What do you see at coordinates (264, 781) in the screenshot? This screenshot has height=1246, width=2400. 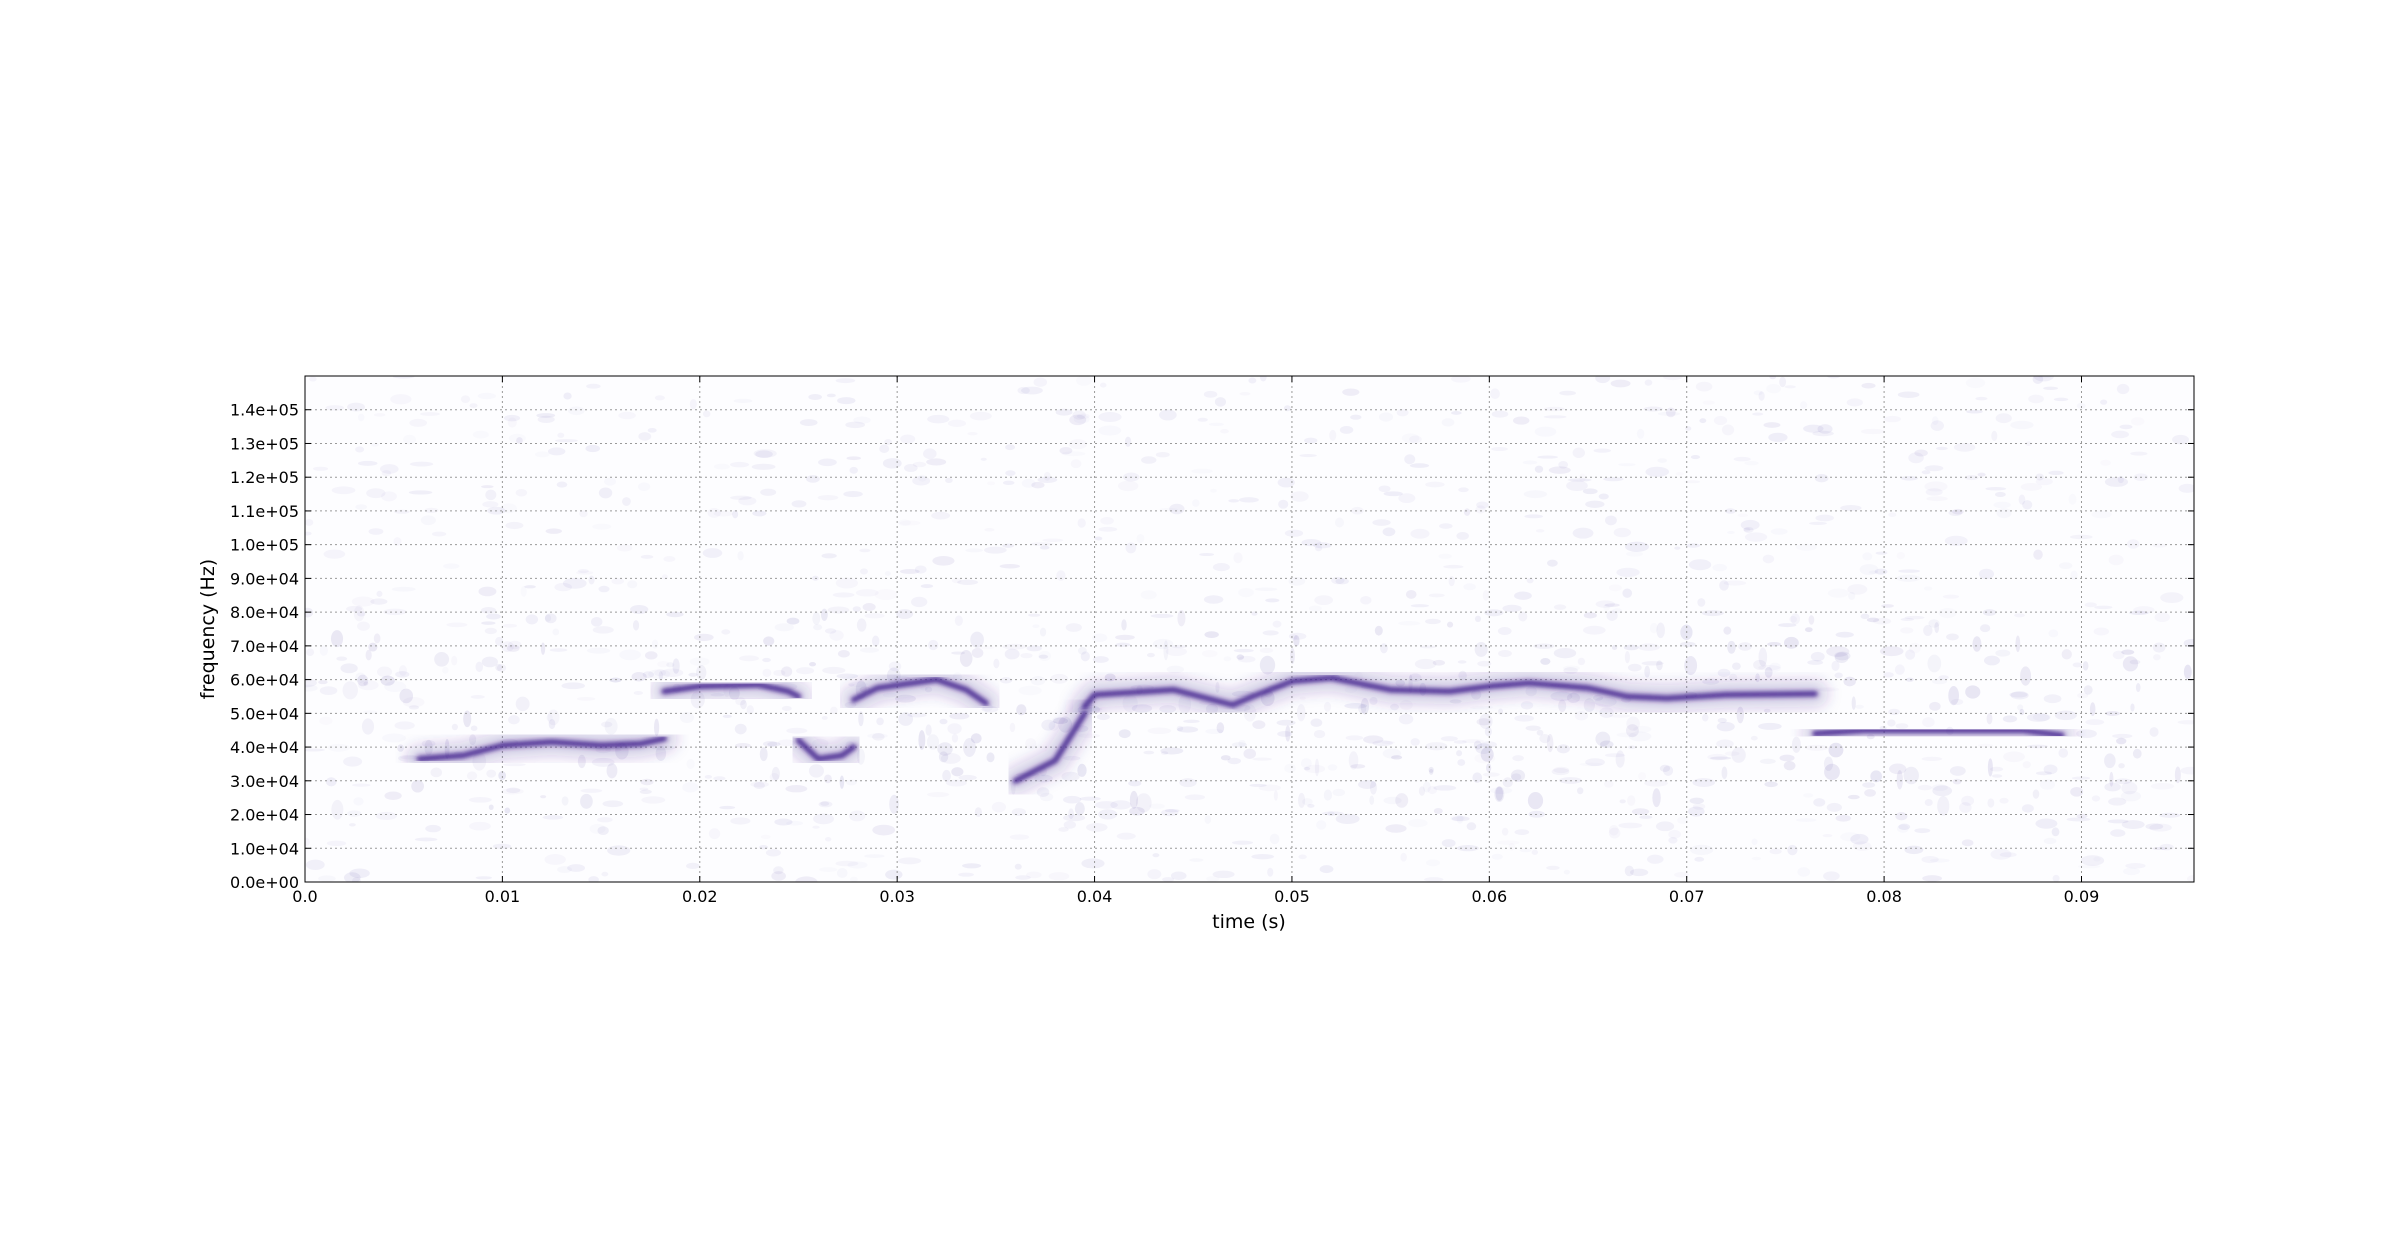 I see `y-tick-label: 3.0e+04` at bounding box center [264, 781].